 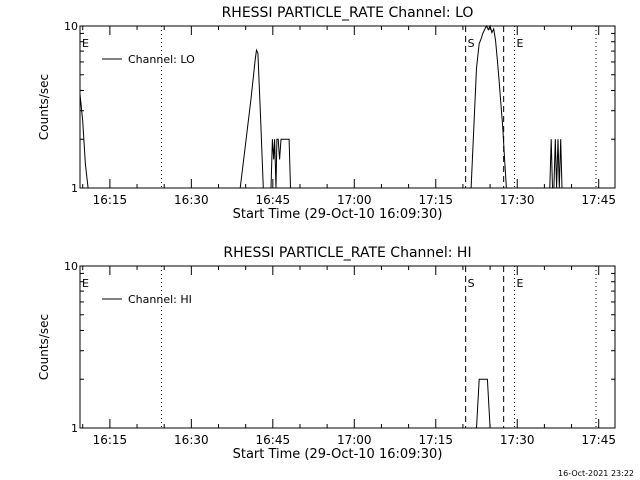 I want to click on legend-label: Channel: LO, so click(x=161, y=59).